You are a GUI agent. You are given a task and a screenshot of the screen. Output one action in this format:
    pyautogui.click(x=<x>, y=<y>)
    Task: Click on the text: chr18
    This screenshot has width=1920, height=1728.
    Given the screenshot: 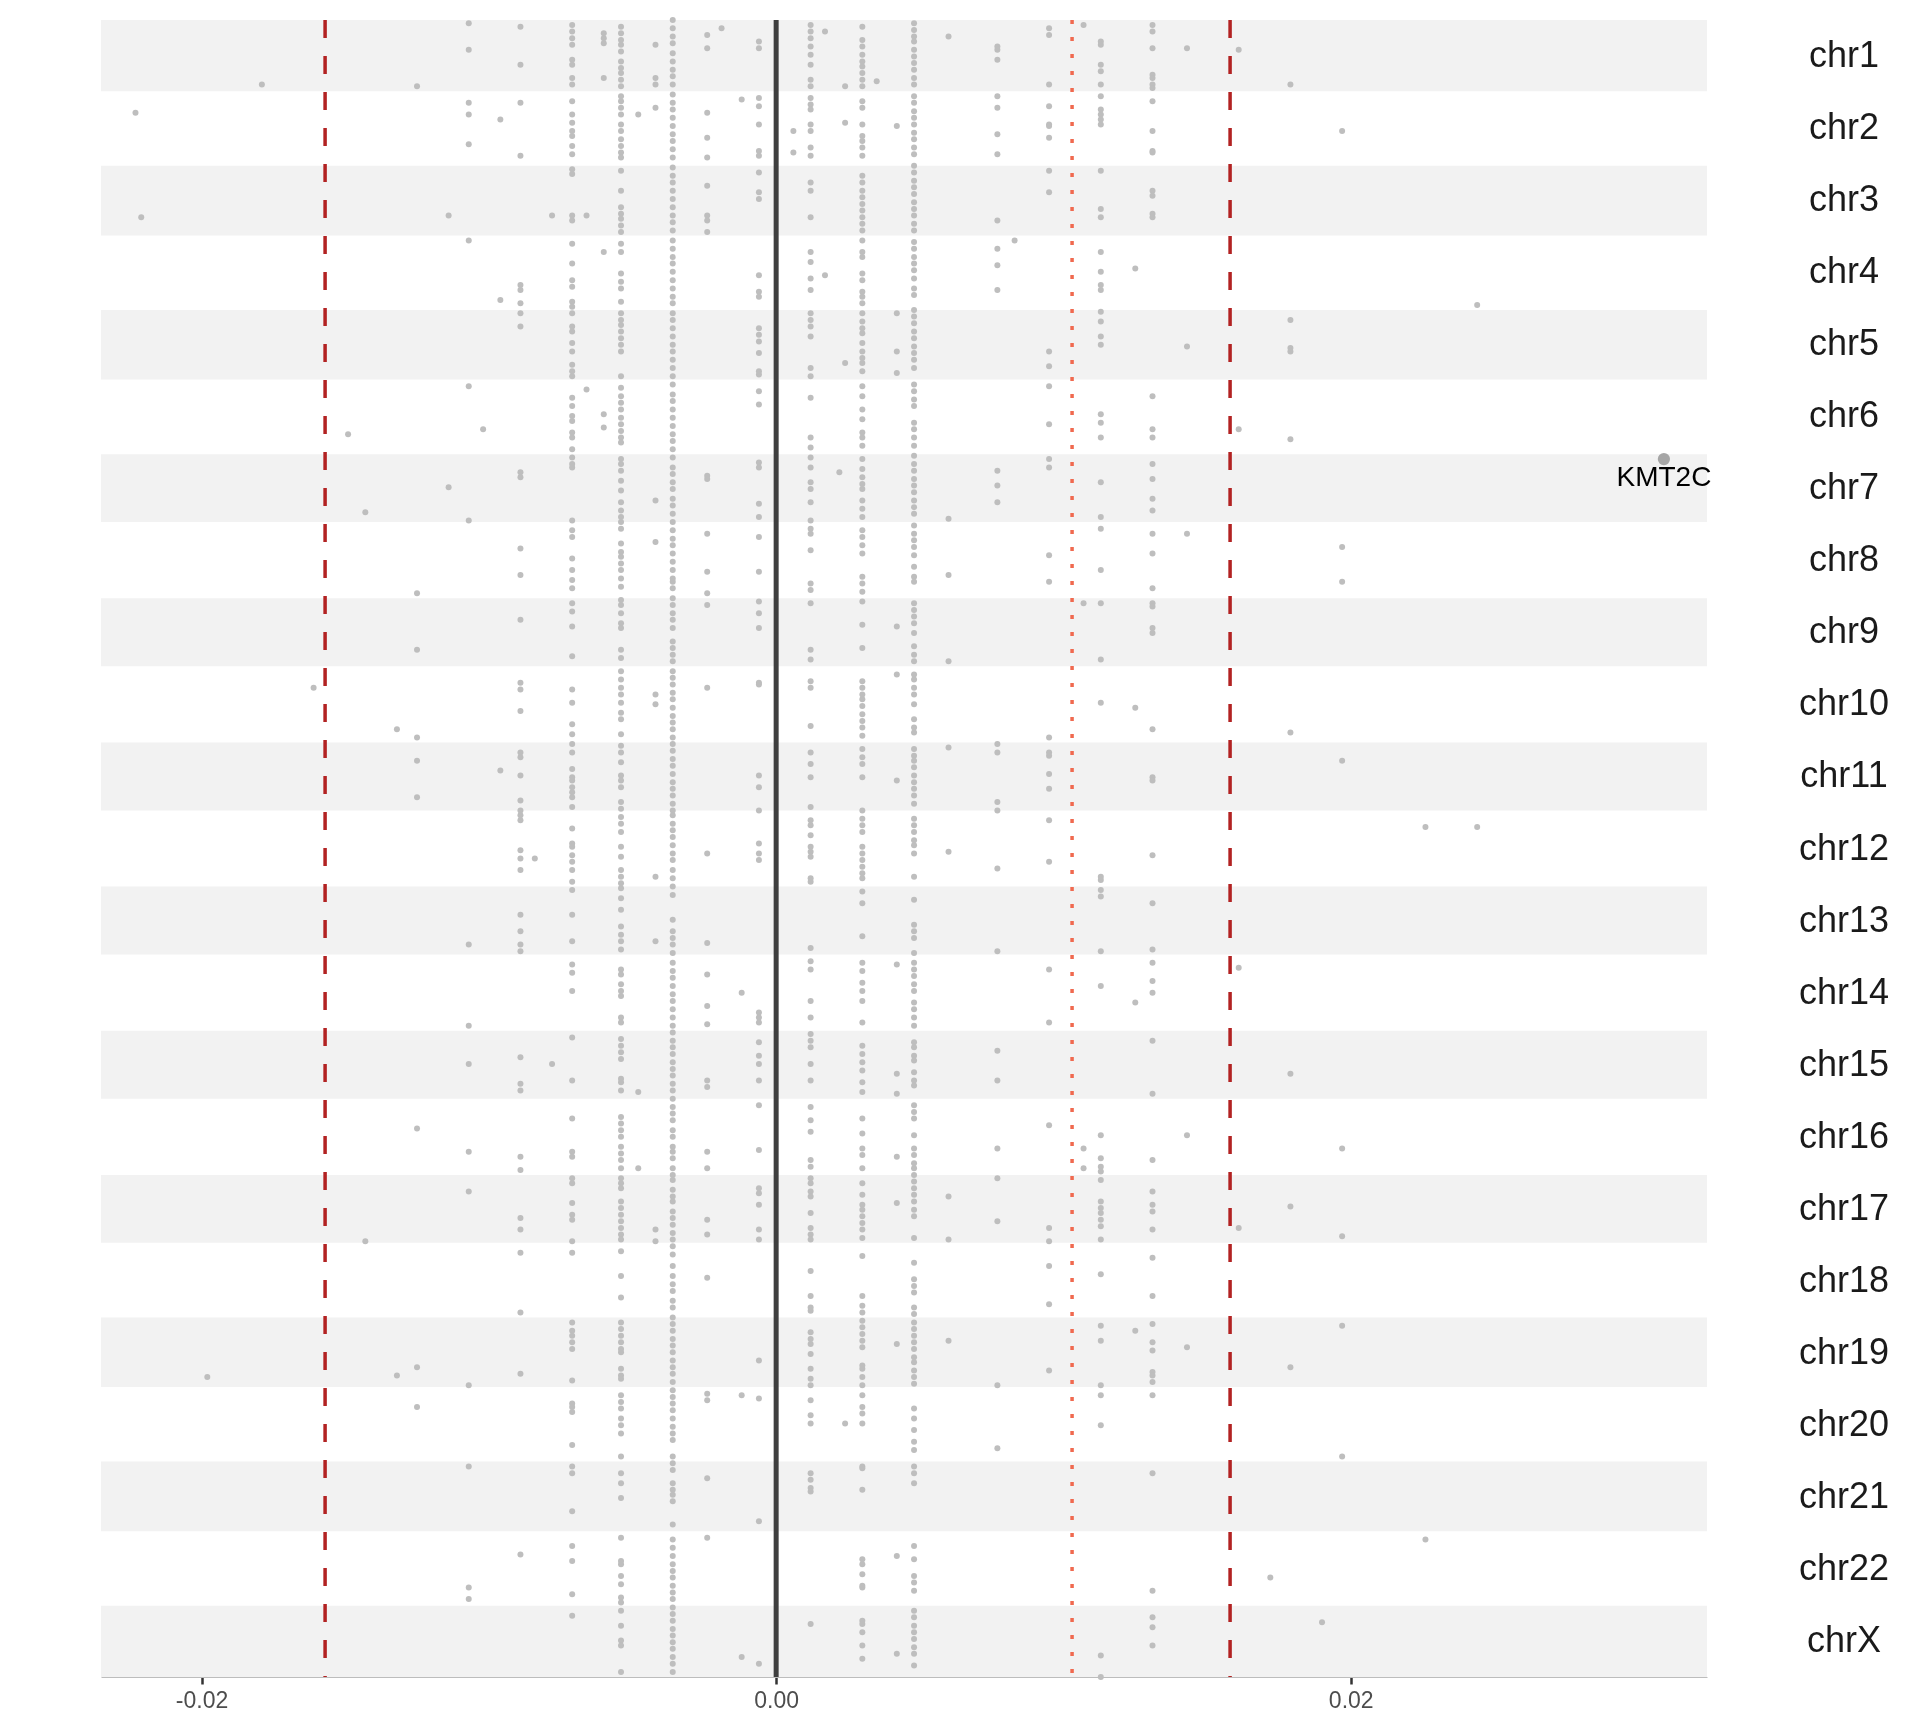 What is the action you would take?
    pyautogui.click(x=1844, y=1279)
    